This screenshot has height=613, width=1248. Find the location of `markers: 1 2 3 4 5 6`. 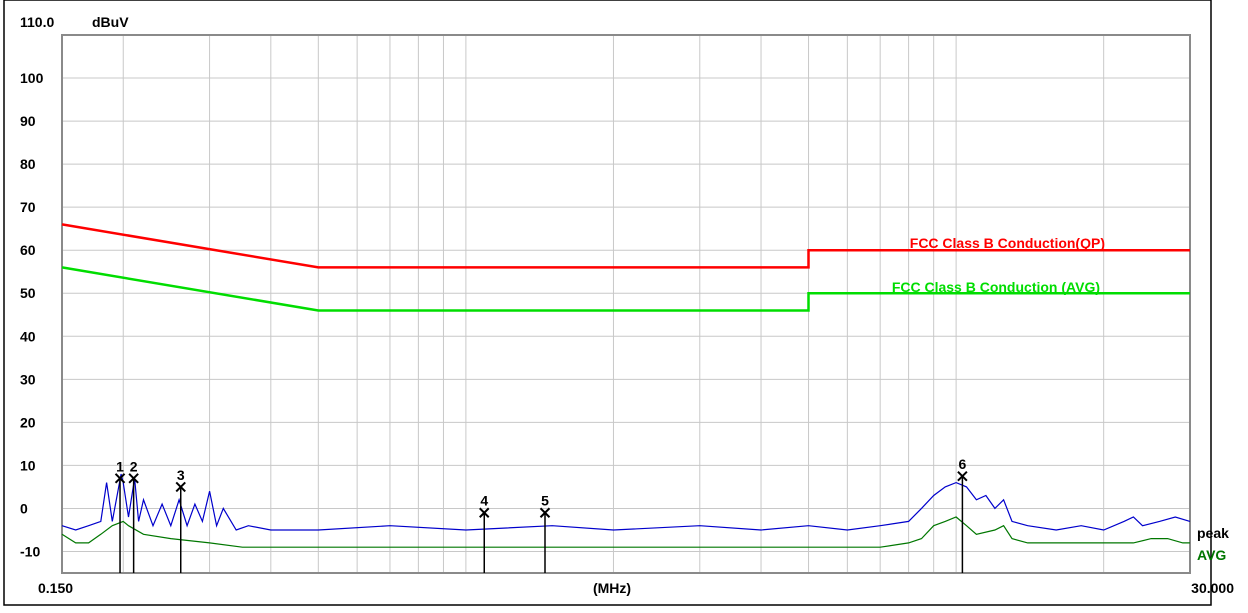

markers: 1 2 3 4 5 6 is located at coordinates (541, 514).